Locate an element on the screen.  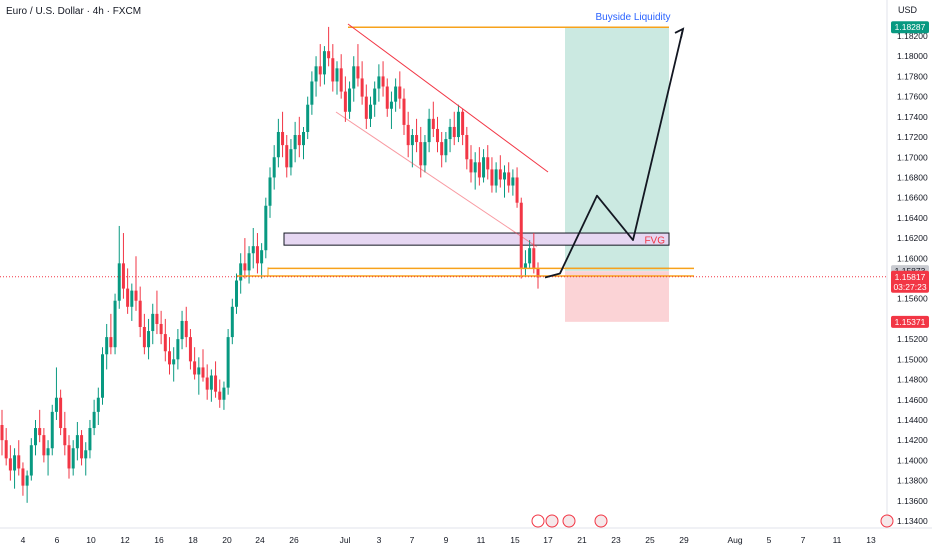
channel-lower-line is located at coordinates (436, 179).